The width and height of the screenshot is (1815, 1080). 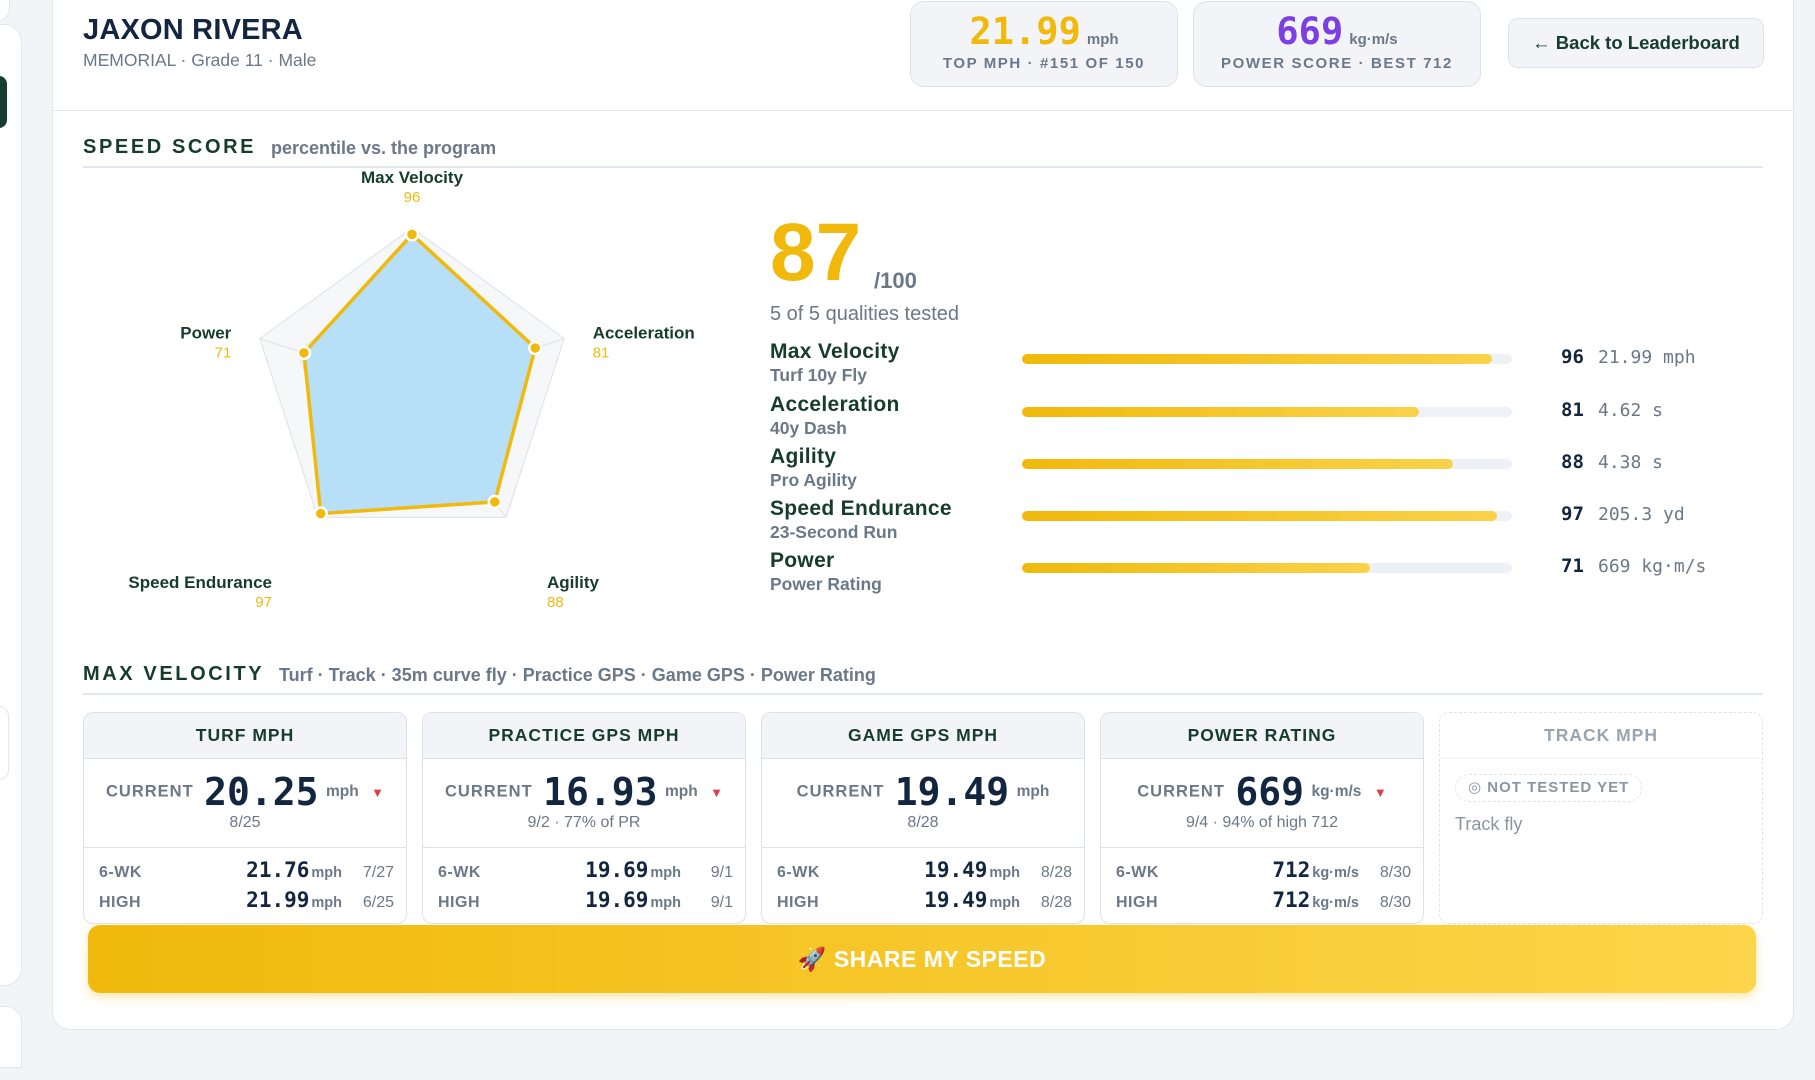 What do you see at coordinates (378, 872) in the screenshot?
I see `history-date: 7/27` at bounding box center [378, 872].